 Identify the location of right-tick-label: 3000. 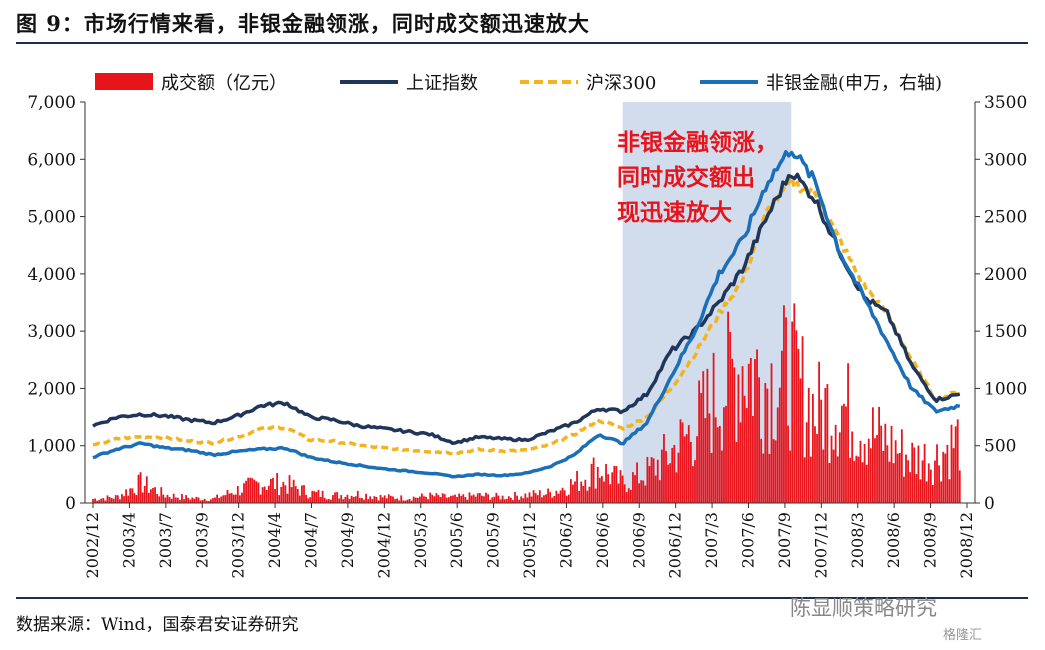
(1005, 160).